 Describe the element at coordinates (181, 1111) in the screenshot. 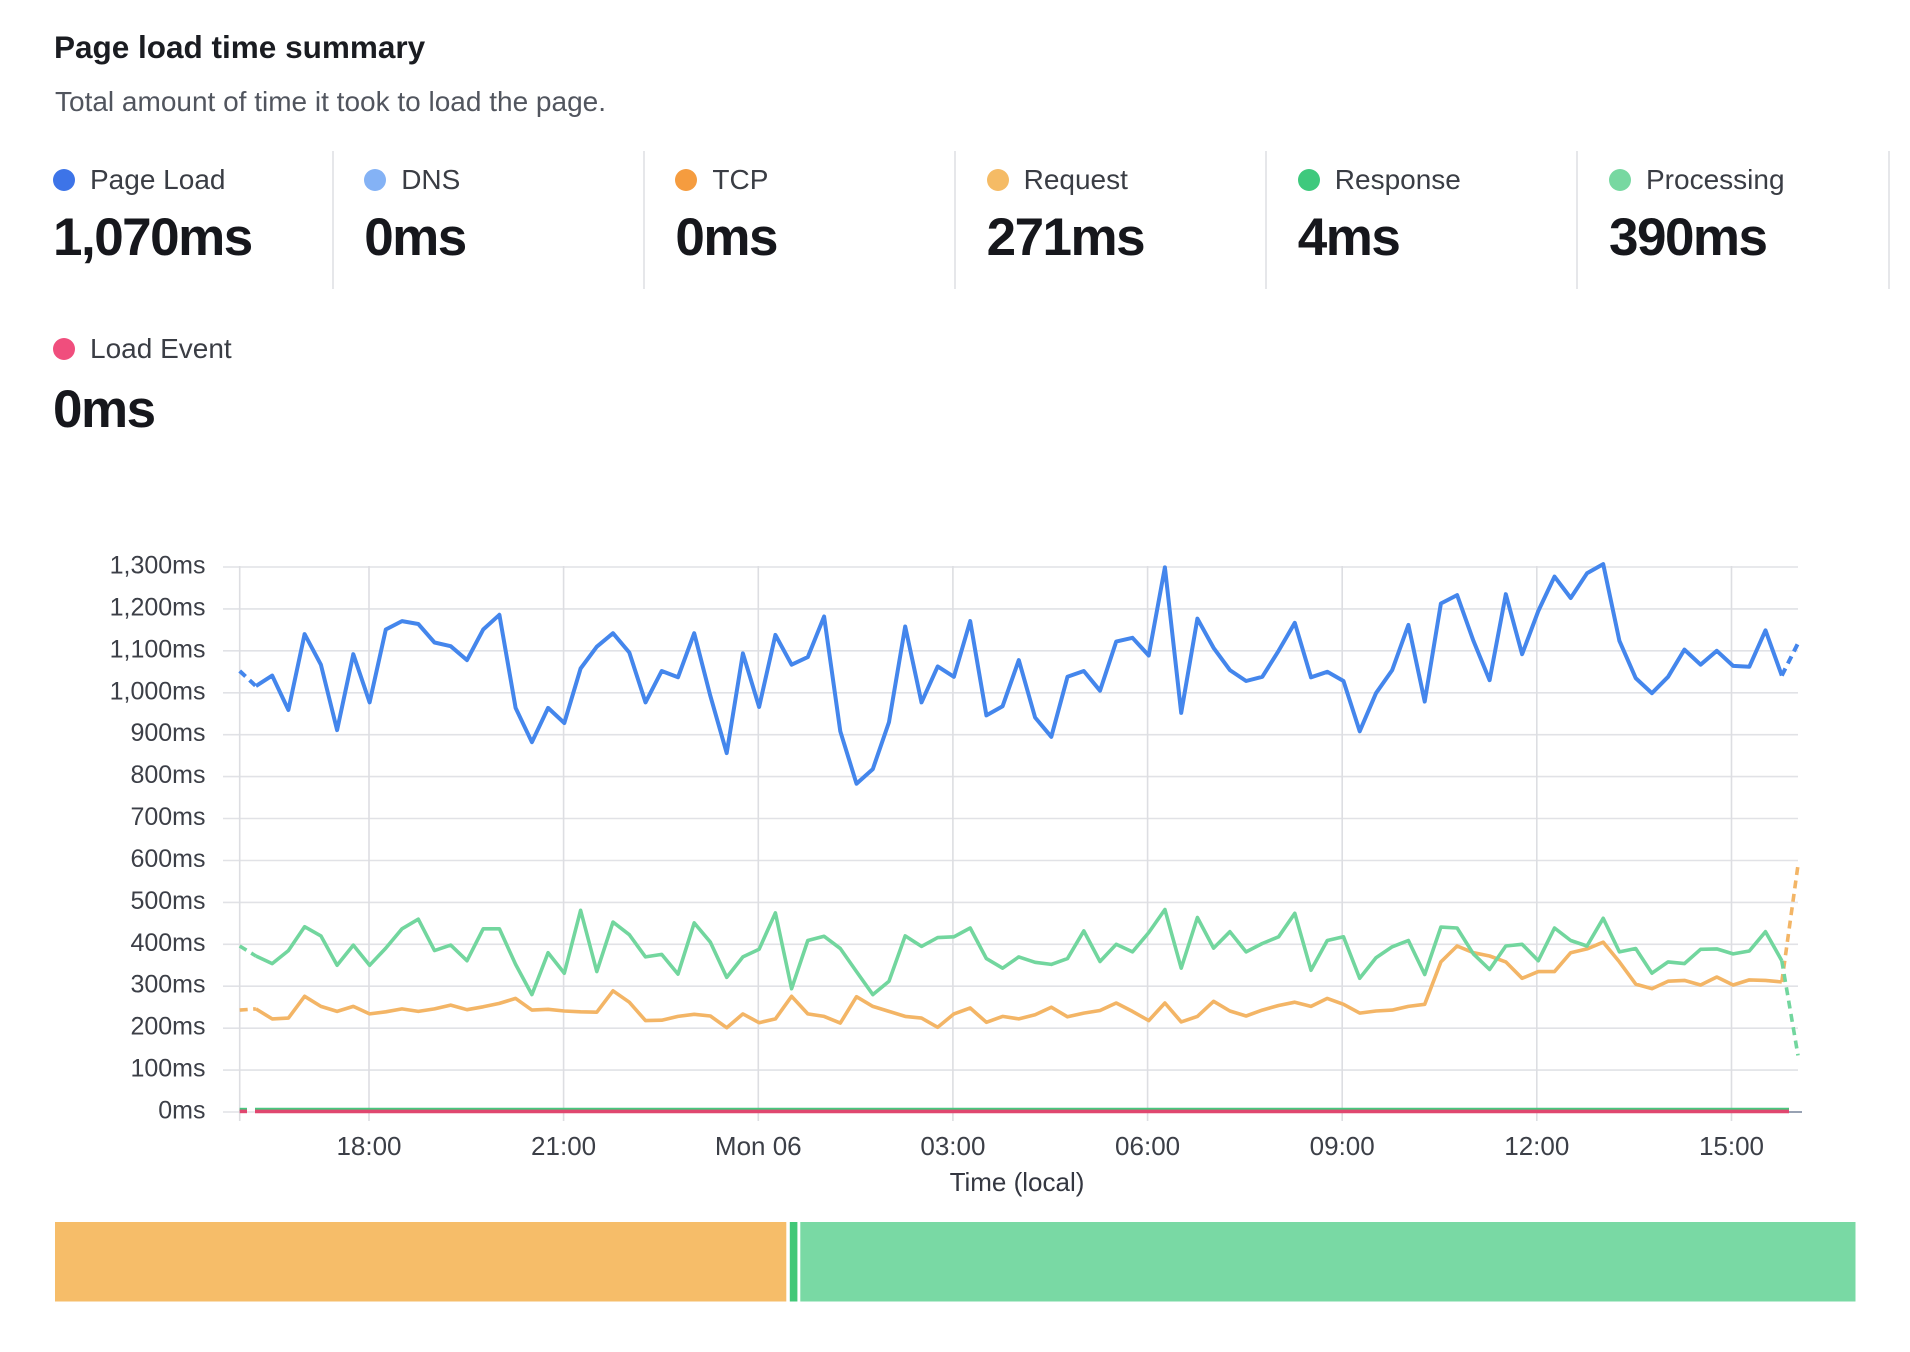

I see `svg-text: 0ms` at that location.